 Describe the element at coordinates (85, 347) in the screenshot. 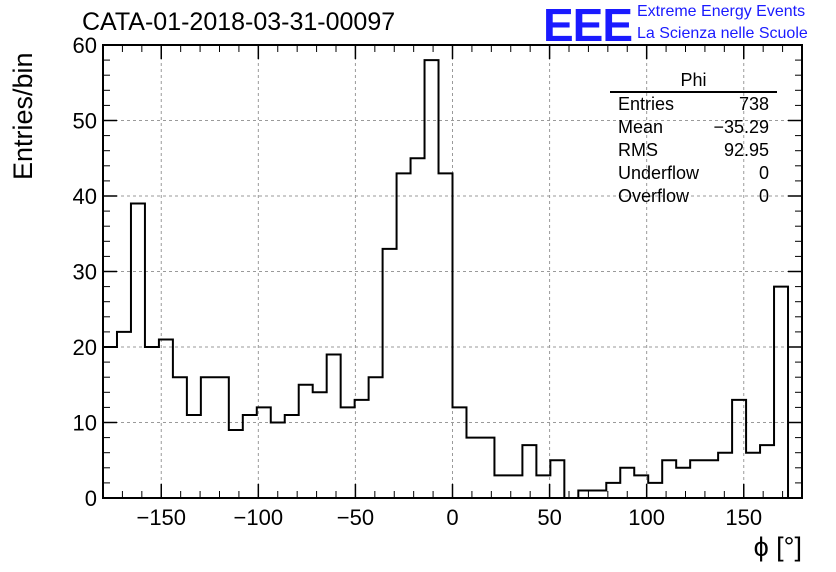

I see `y-tick-label: 20` at that location.